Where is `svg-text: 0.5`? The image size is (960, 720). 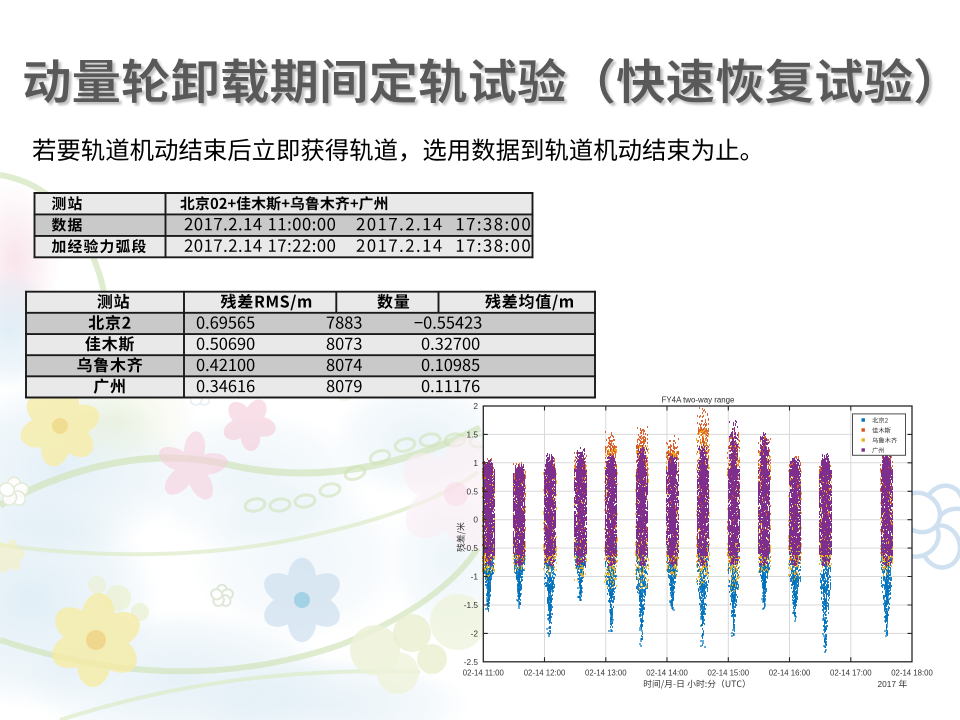 svg-text: 0.5 is located at coordinates (472, 491).